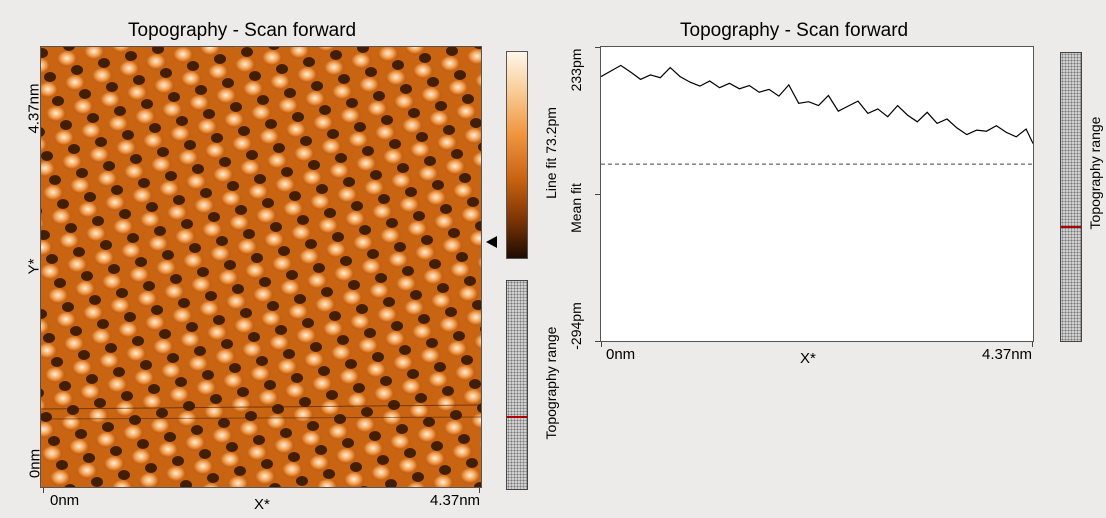 The image size is (1106, 518). What do you see at coordinates (491, 242) in the screenshot?
I see `colorbar-slider-handle` at bounding box center [491, 242].